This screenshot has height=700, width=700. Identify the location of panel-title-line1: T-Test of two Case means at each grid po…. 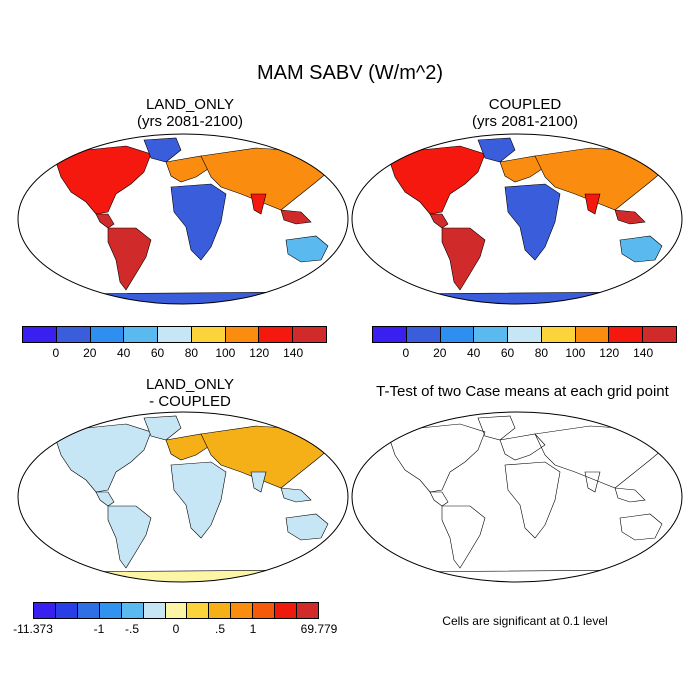
(522, 391).